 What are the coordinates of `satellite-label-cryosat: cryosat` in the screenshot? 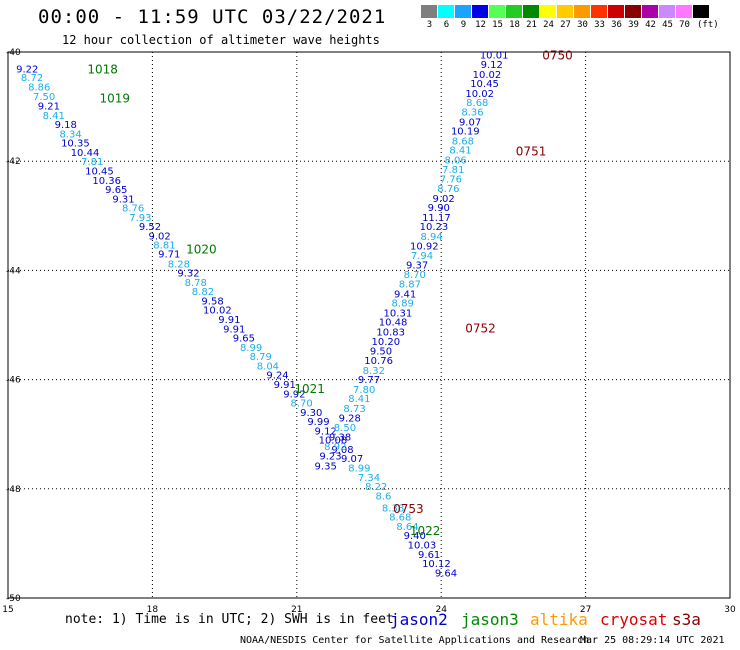 It's located at (634, 619).